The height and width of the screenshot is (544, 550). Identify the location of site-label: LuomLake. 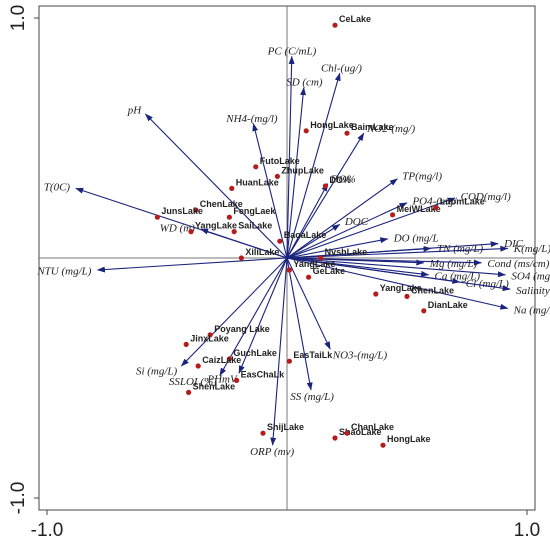
(462, 202).